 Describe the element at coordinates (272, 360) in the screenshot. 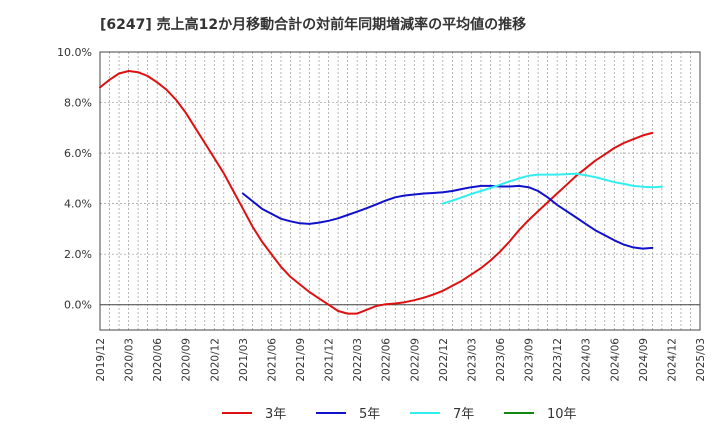

I see `x-tick-label: 2021/06` at that location.